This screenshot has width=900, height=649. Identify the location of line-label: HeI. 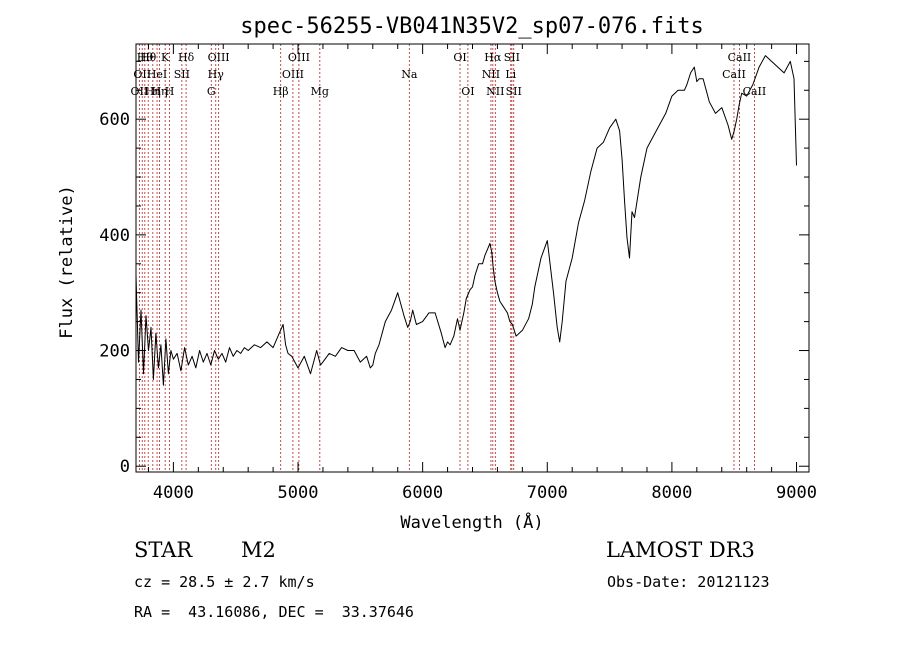
(157, 74).